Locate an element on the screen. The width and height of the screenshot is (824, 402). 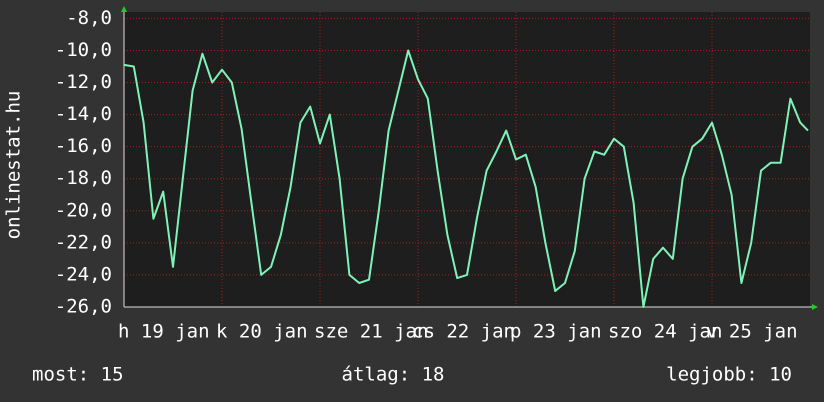
y-tick-label: -24,0 is located at coordinates (83, 274).